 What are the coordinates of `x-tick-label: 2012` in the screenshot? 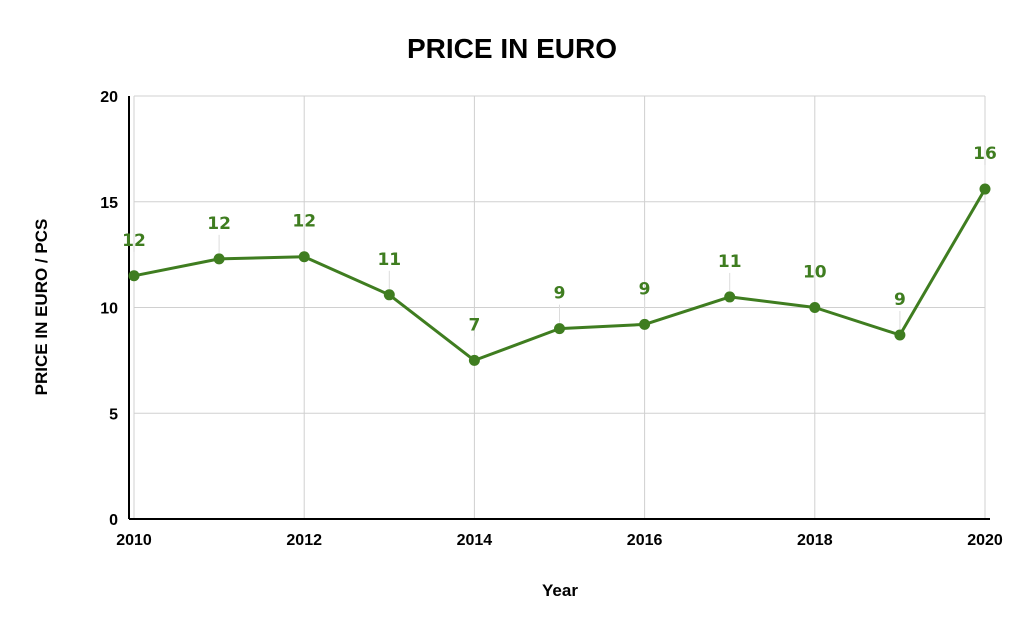 It's located at (304, 540).